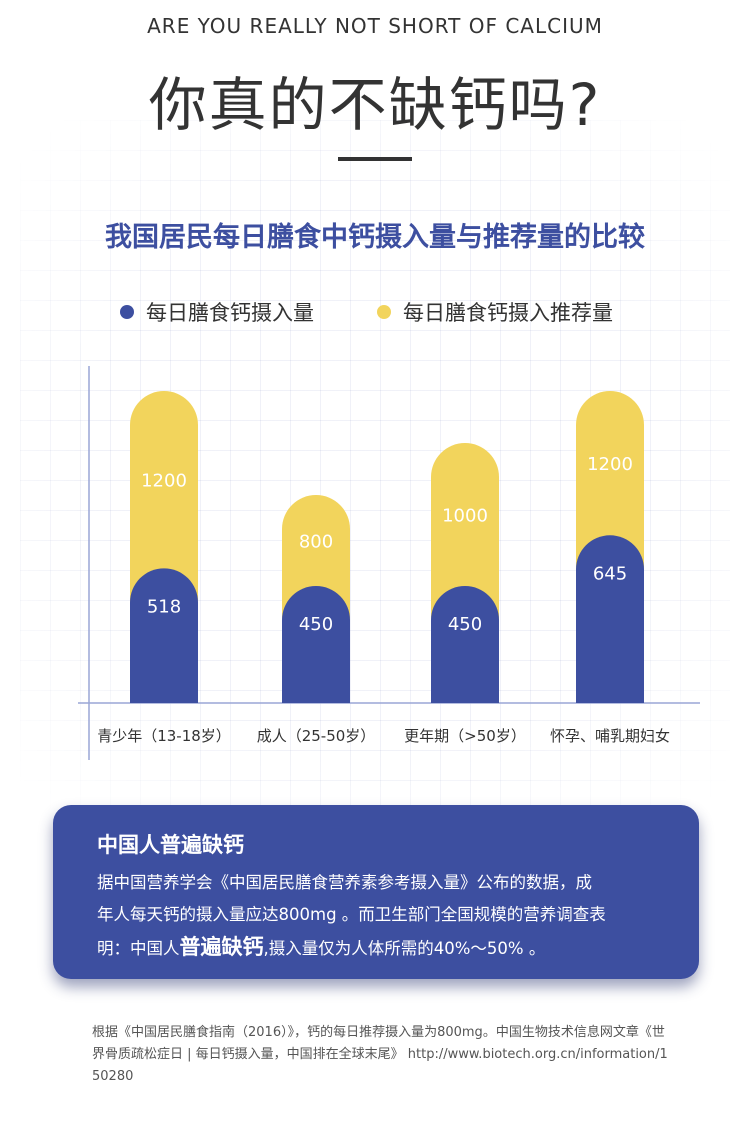 The image size is (750, 1126). I want to click on title-underline, so click(375, 159).